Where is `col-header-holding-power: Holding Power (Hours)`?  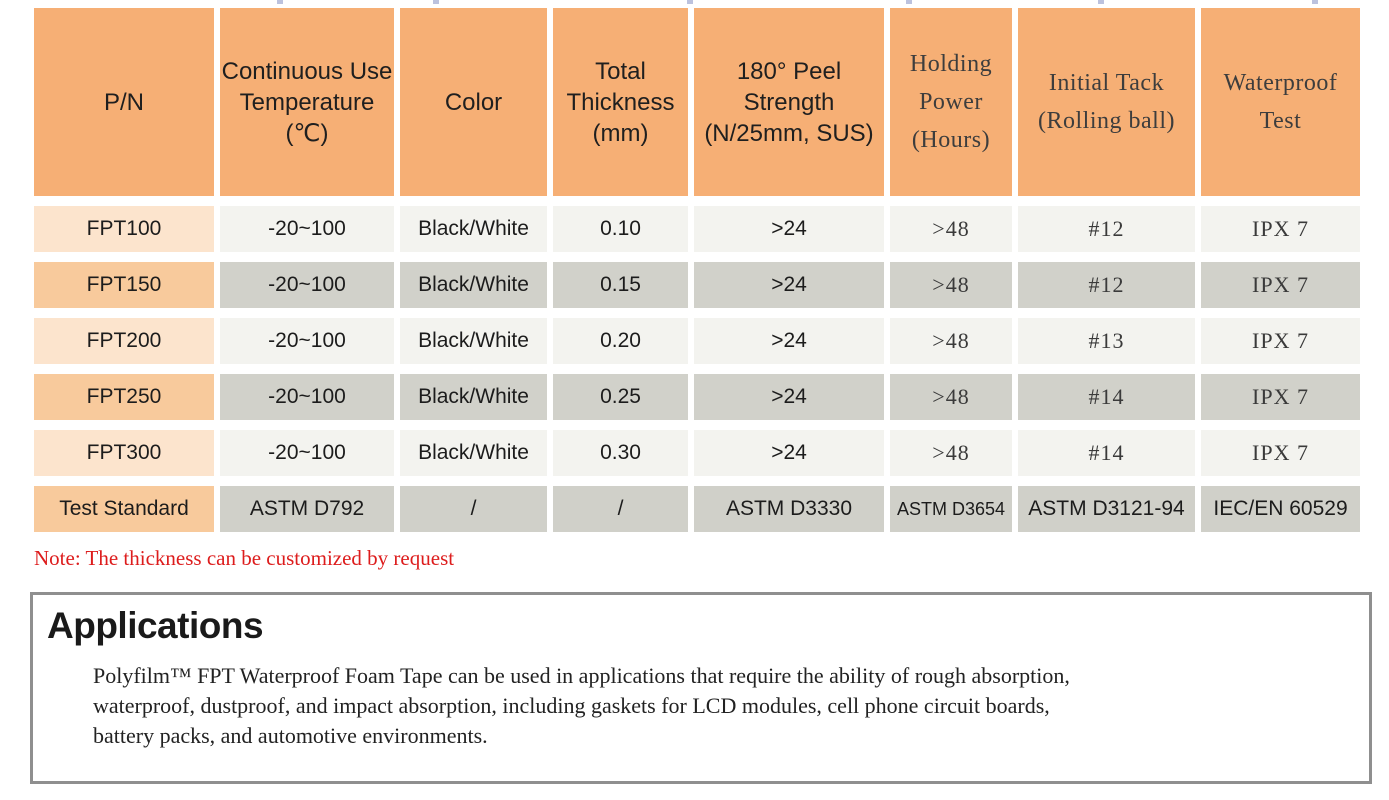
col-header-holding-power: Holding Power (Hours) is located at coordinates (951, 102).